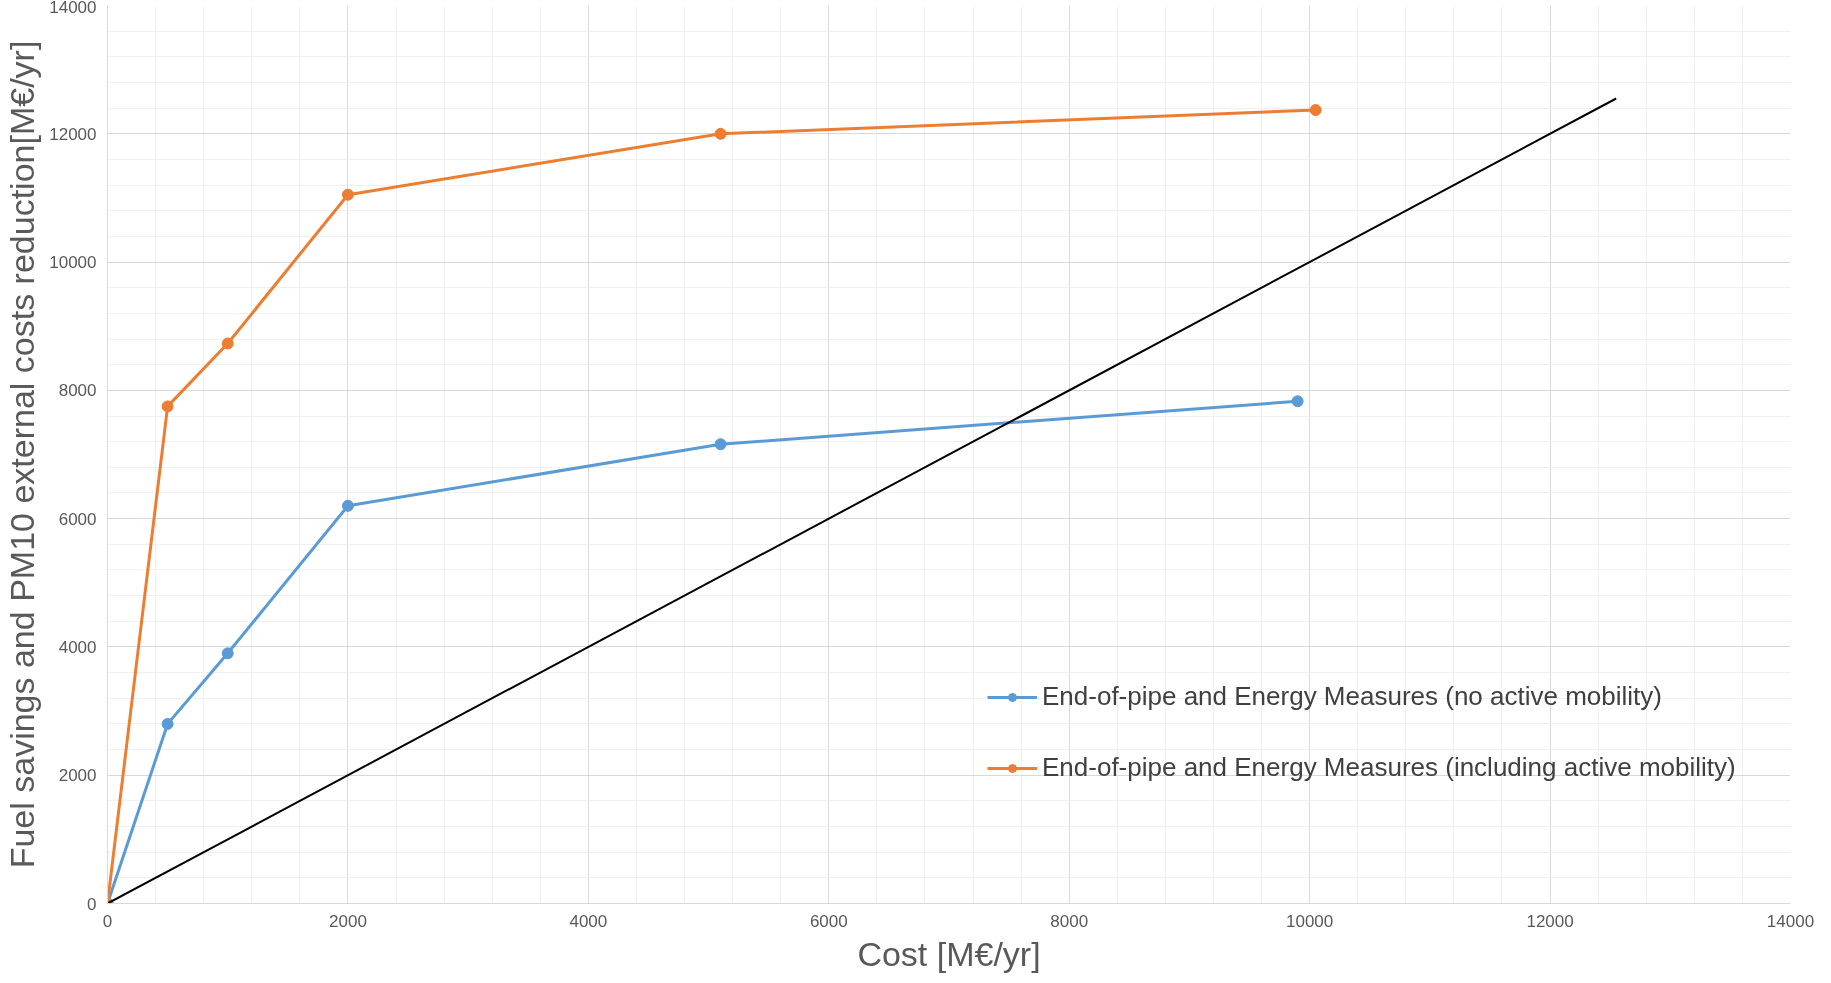  Describe the element at coordinates (77, 647) in the screenshot. I see `y-tick-label: 4000` at that location.